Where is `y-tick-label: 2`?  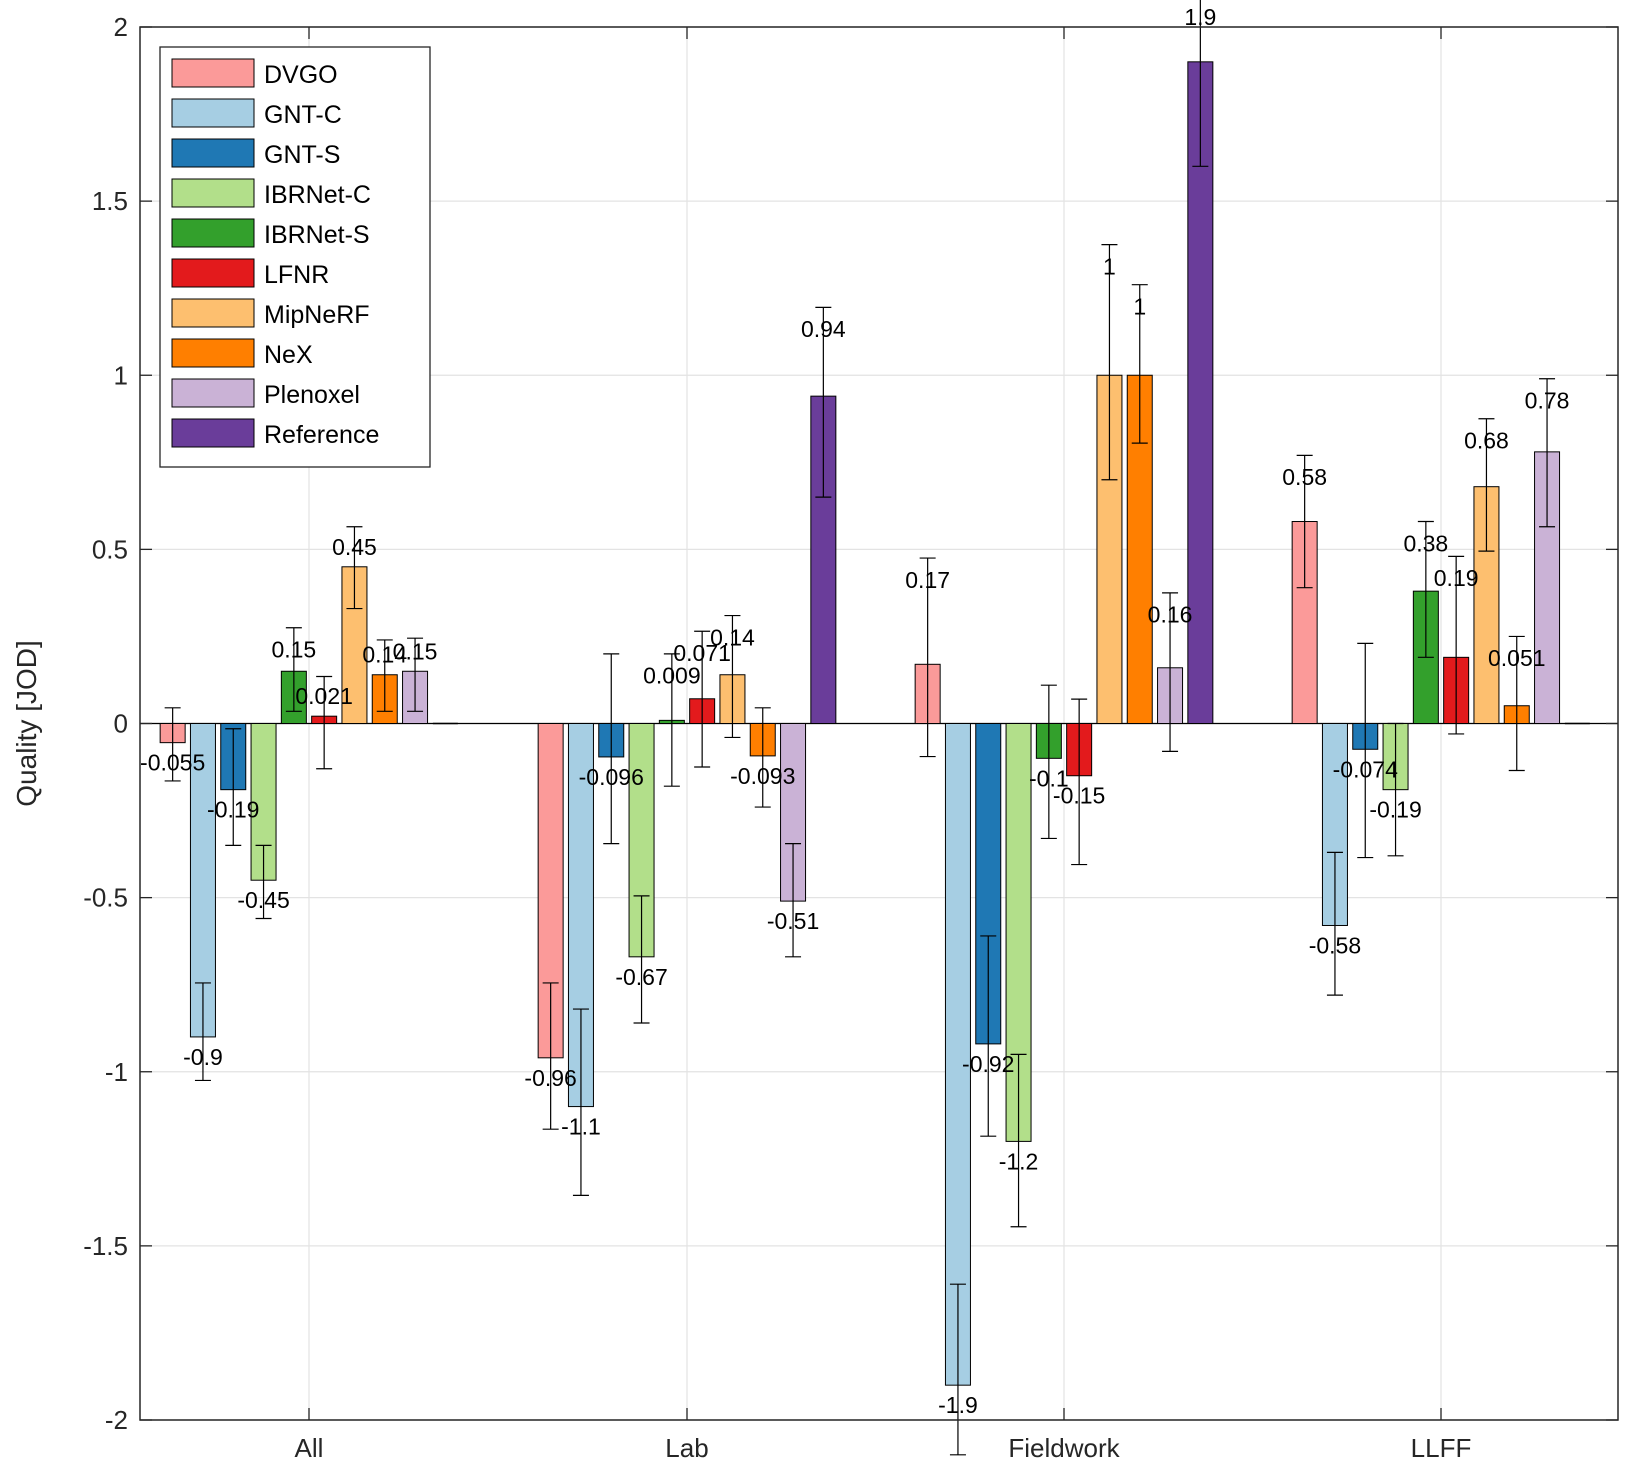
y-tick-label: 2 is located at coordinates (121, 27).